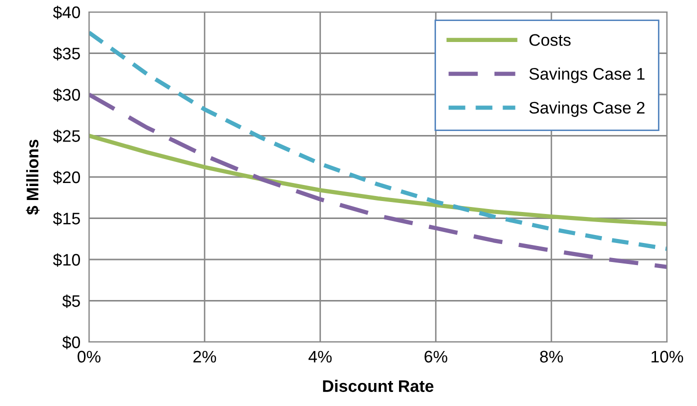  I want to click on legend-label: Savings Case 2, so click(586, 109).